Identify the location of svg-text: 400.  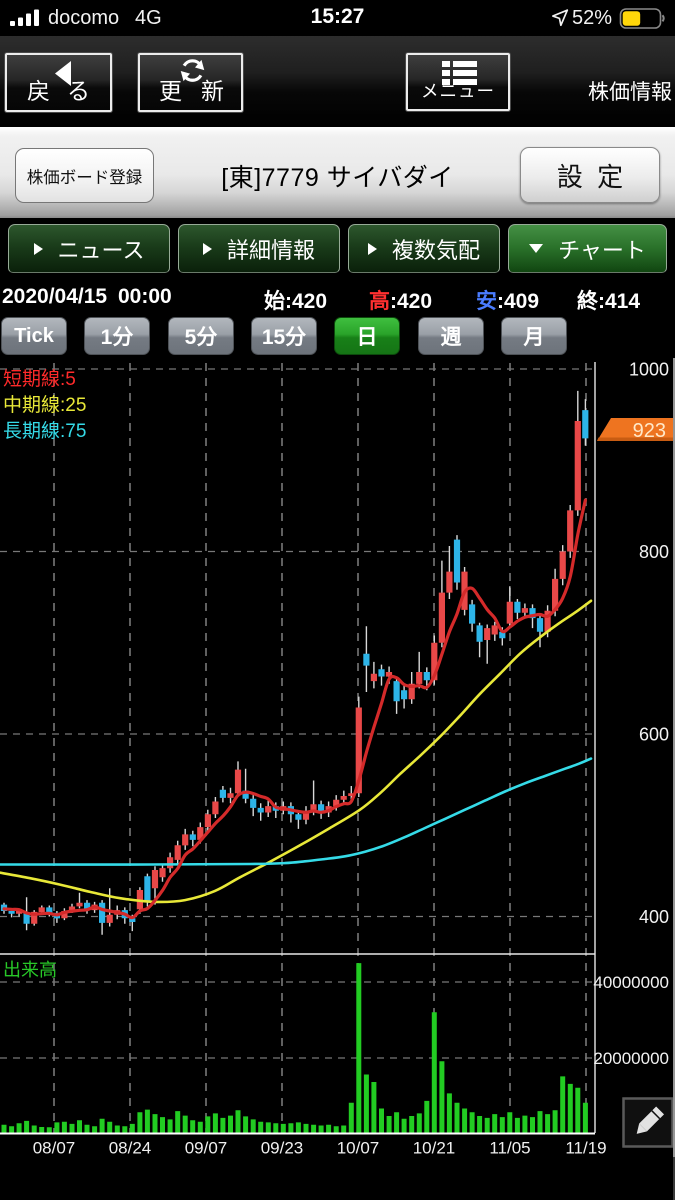
(654, 917).